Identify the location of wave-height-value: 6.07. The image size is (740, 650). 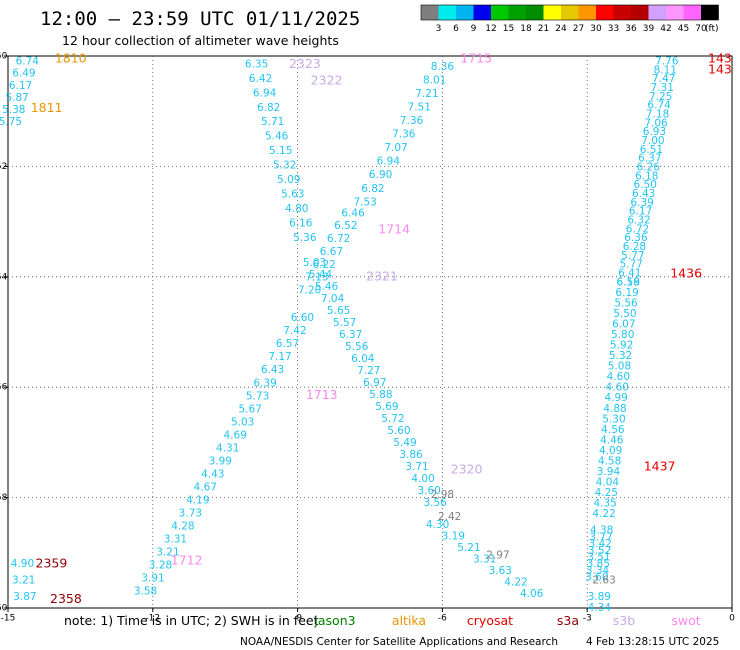
(623, 324).